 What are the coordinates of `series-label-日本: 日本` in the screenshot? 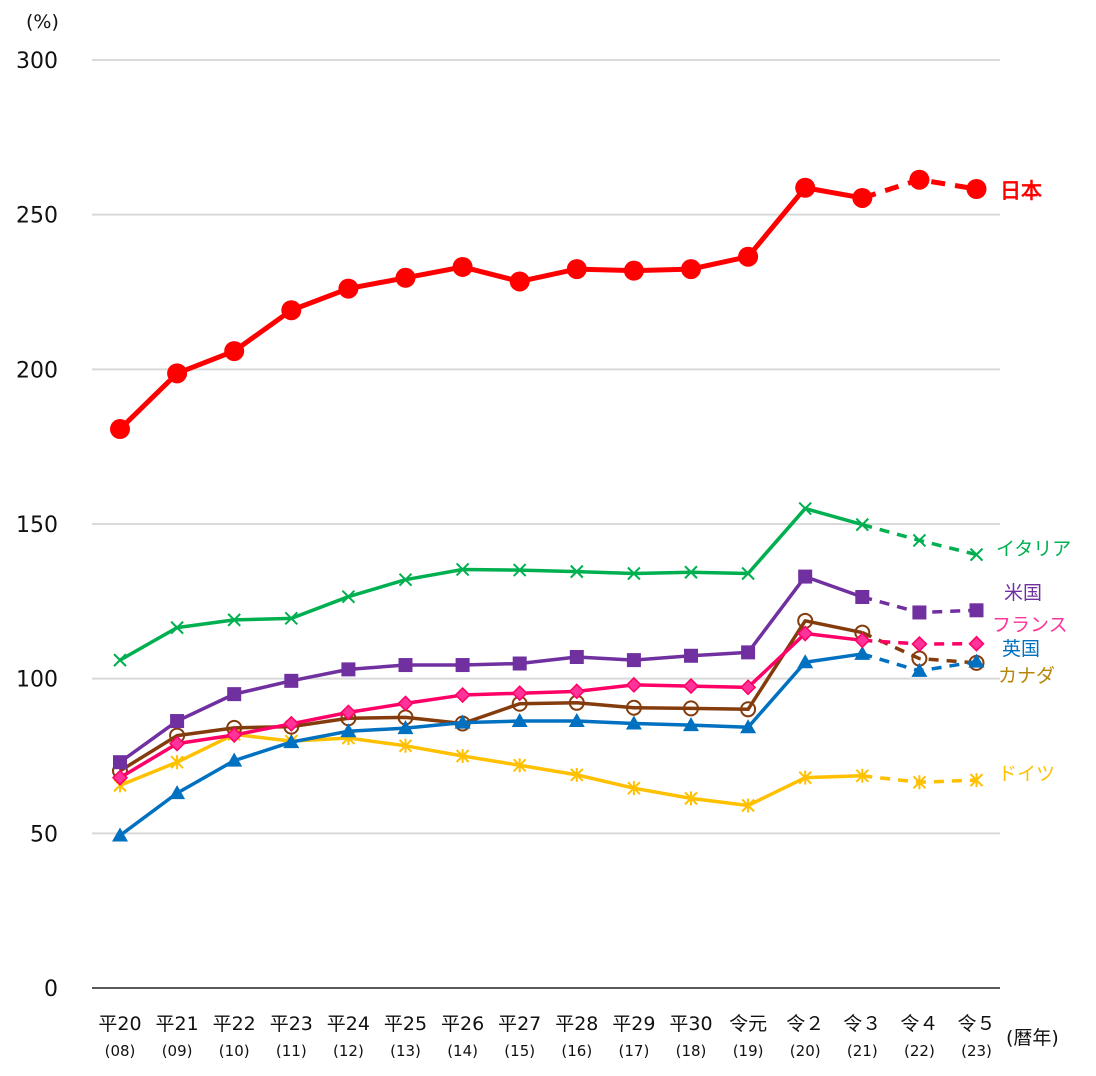 It's located at (1021, 191).